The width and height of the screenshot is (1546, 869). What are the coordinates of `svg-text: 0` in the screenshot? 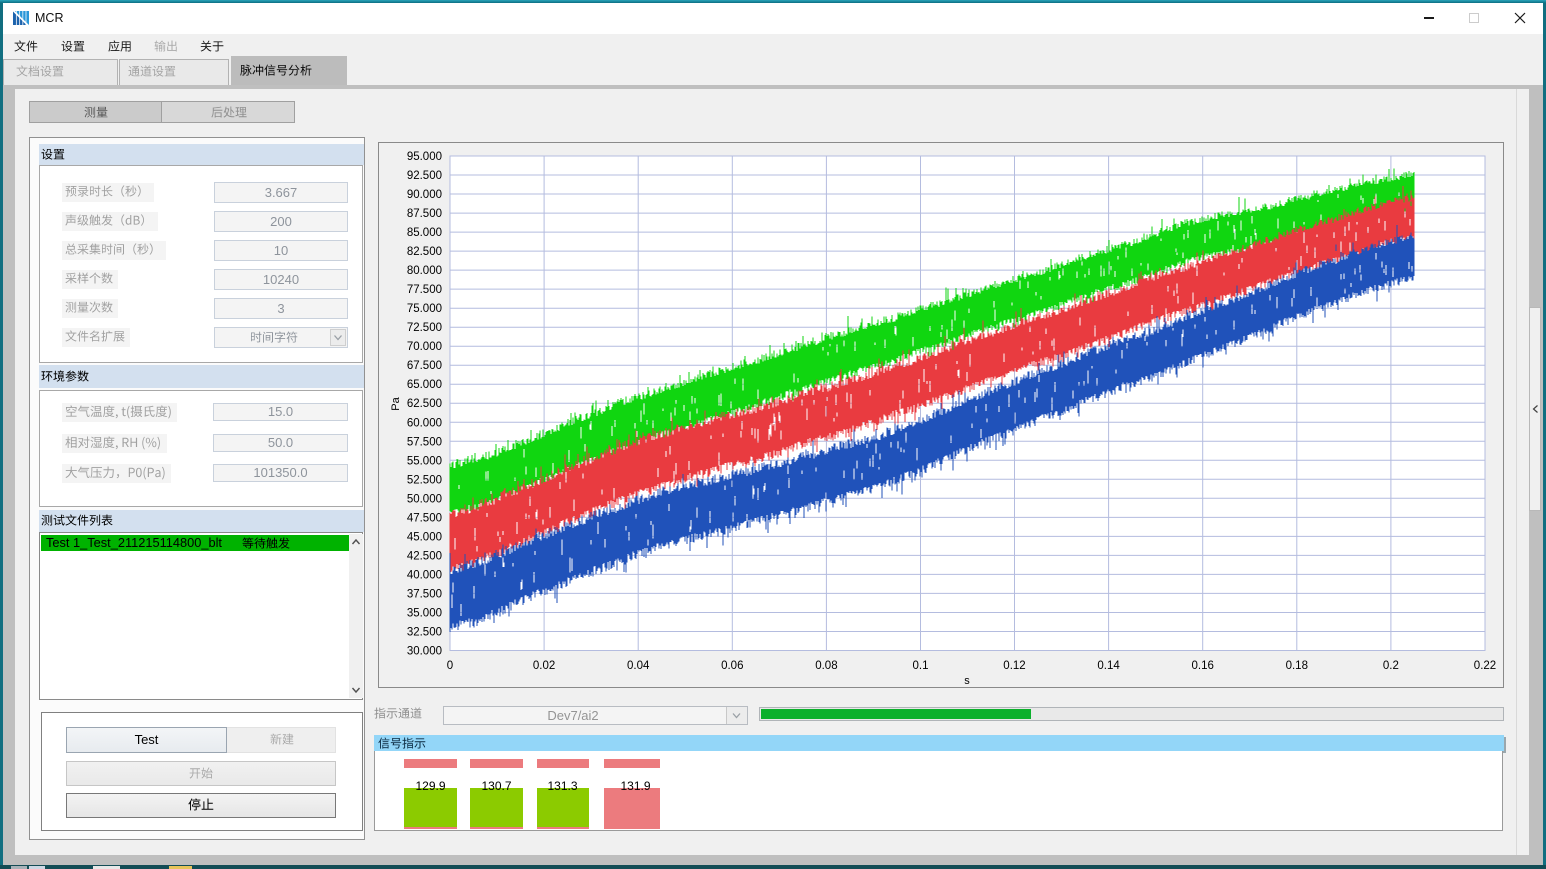 It's located at (450, 666).